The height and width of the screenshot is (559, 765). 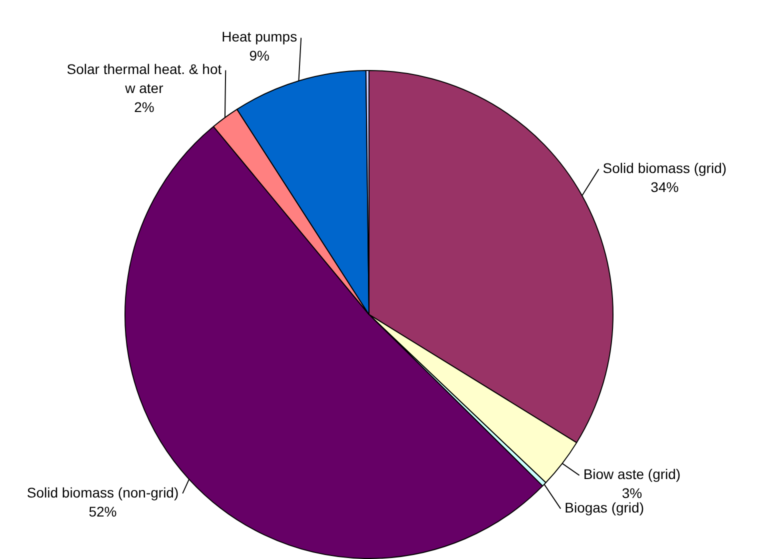 What do you see at coordinates (144, 78) in the screenshot?
I see `slice-label: Solar thermal heat. & hot w ater` at bounding box center [144, 78].